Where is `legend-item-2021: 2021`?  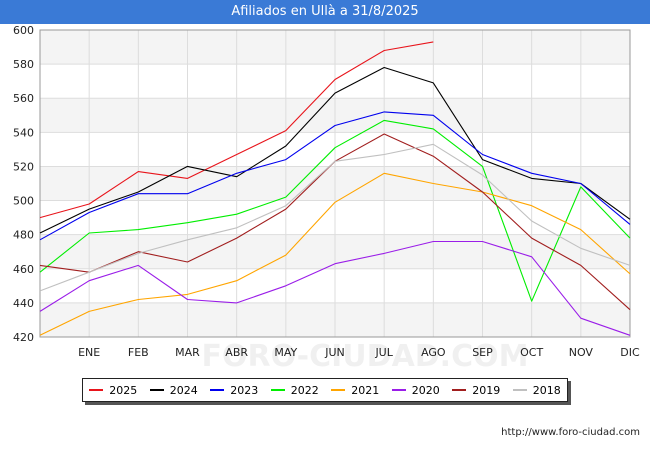
legend-item-2021: 2021 is located at coordinates (355, 390).